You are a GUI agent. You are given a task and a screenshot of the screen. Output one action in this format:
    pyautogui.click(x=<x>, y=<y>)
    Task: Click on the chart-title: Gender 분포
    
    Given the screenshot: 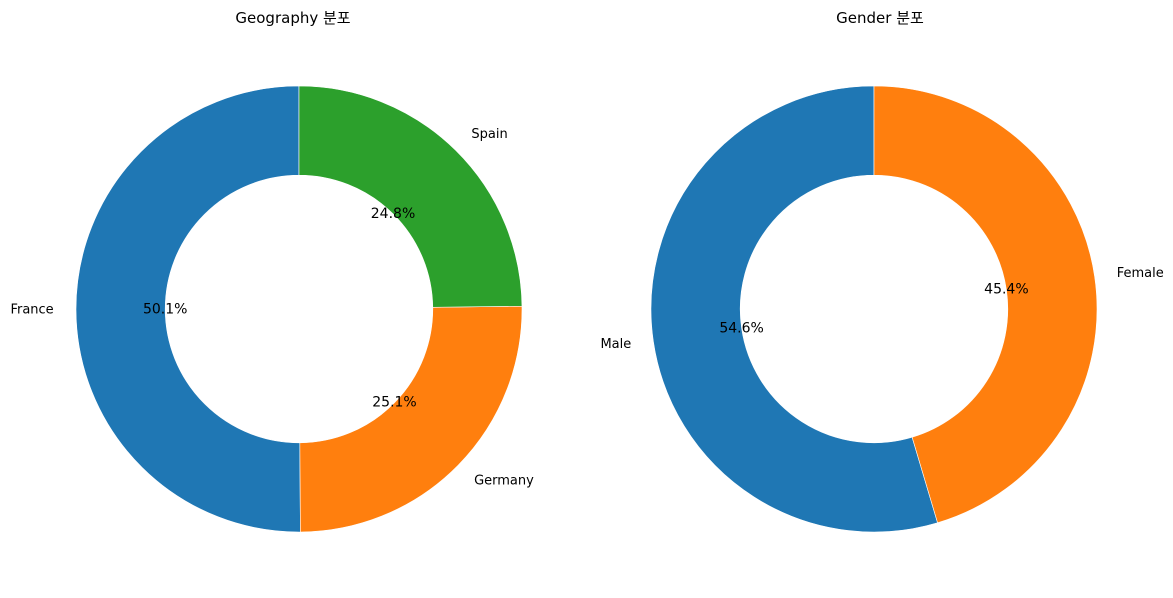 What is the action you would take?
    pyautogui.click(x=880, y=18)
    